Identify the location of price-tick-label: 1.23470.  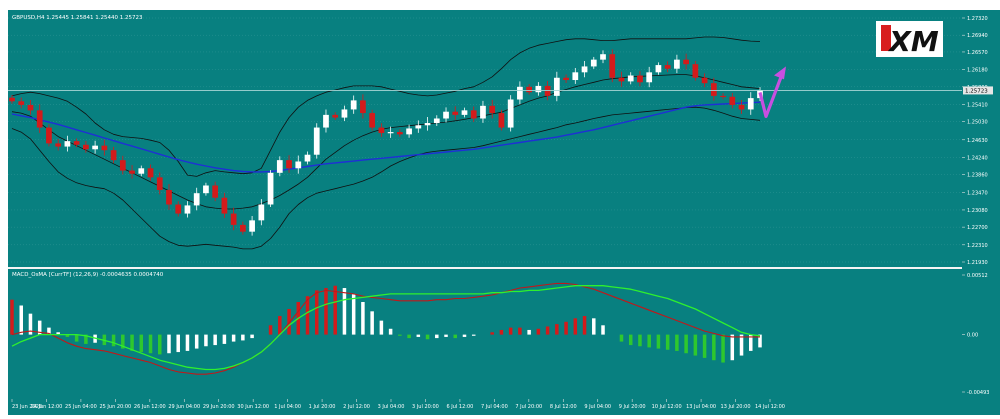
(977, 193).